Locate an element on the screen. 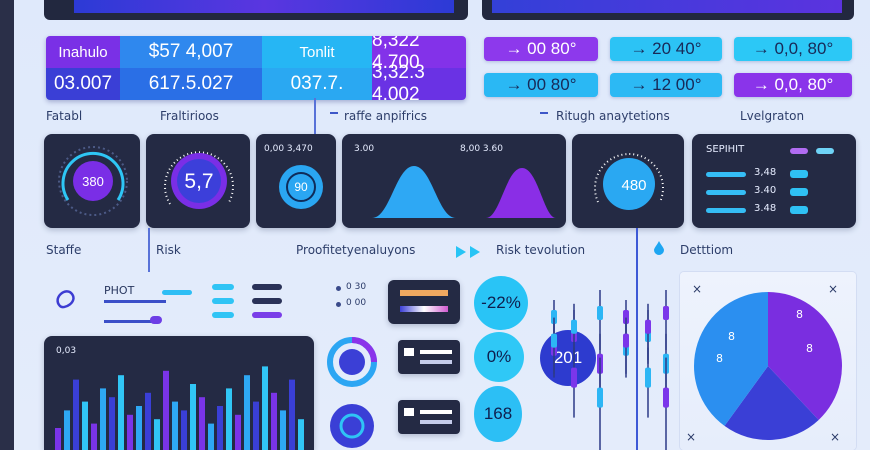  kpi-tile-r1c3: Tonlit is located at coordinates (317, 52).